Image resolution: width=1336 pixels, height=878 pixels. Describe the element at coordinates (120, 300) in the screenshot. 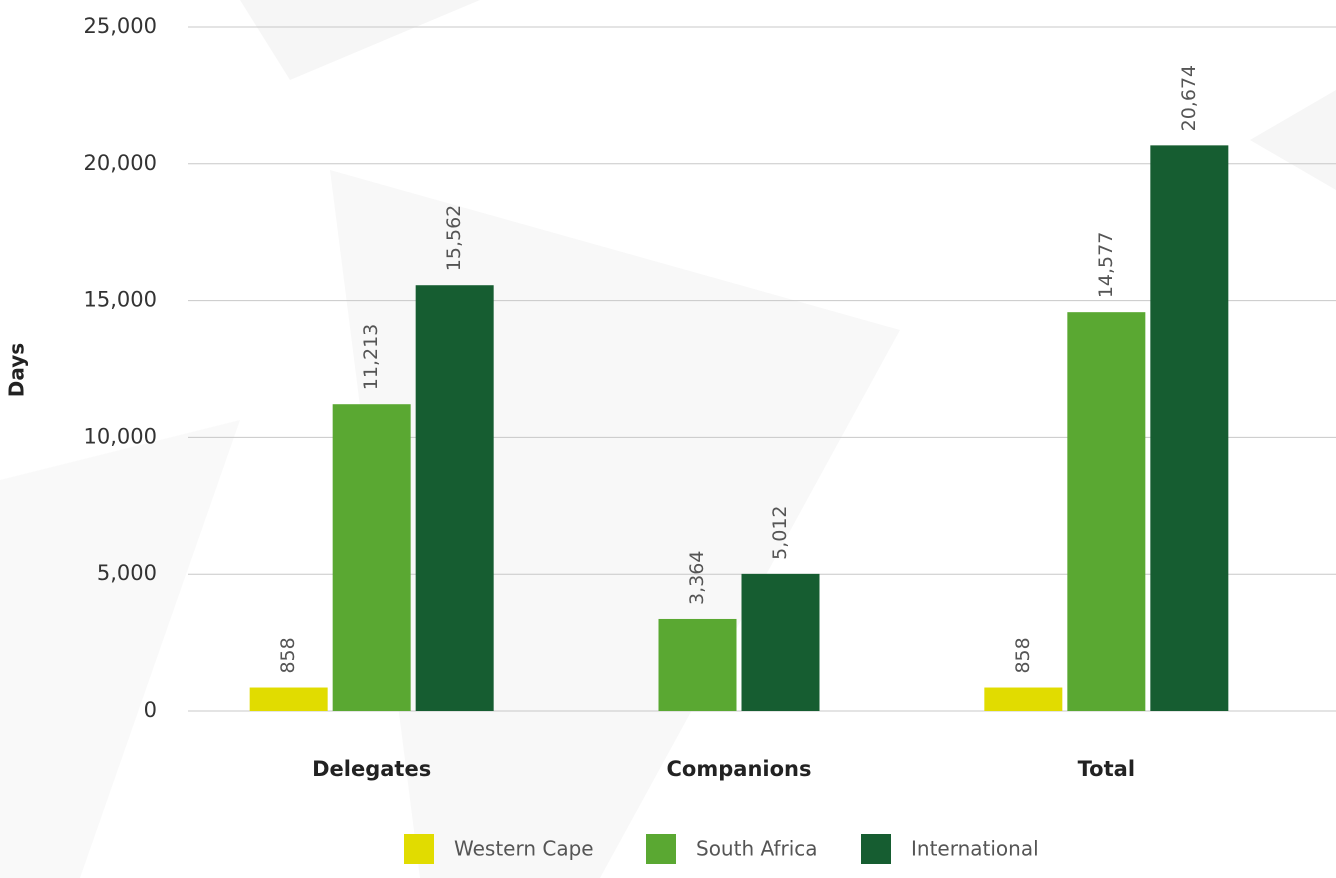

I see `y-tick-label: 15,000` at that location.